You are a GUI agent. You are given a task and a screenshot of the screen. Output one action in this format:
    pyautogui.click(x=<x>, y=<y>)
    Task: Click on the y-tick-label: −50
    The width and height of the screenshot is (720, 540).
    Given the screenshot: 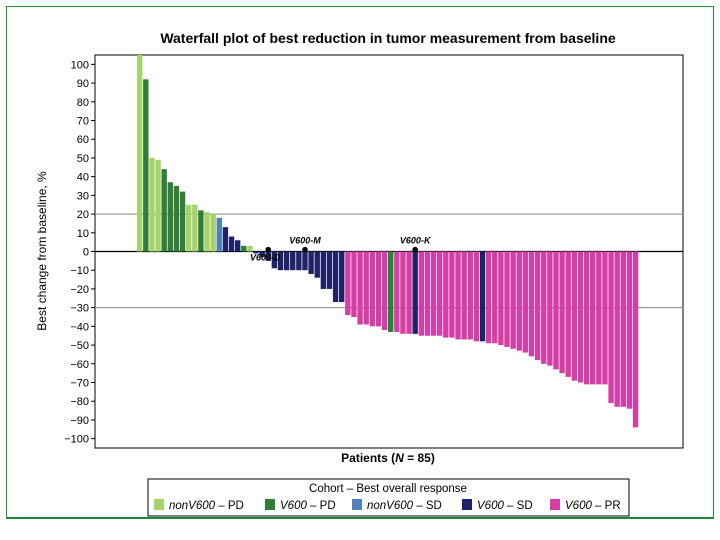 What is the action you would take?
    pyautogui.click(x=79, y=346)
    